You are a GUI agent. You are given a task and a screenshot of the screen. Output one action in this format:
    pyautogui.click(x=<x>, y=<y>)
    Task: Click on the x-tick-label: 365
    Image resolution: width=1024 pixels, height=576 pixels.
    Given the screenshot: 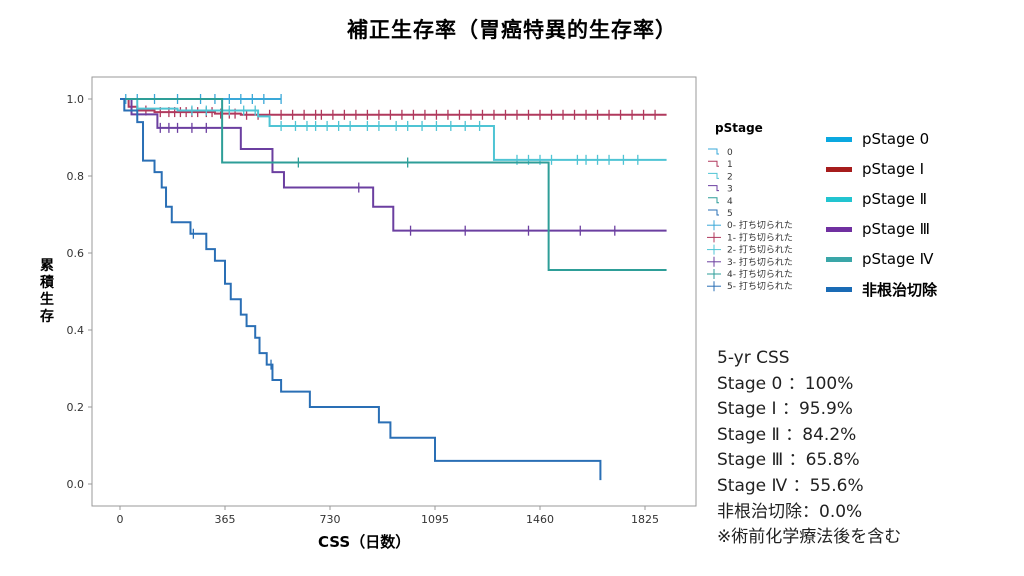 What is the action you would take?
    pyautogui.click(x=225, y=519)
    